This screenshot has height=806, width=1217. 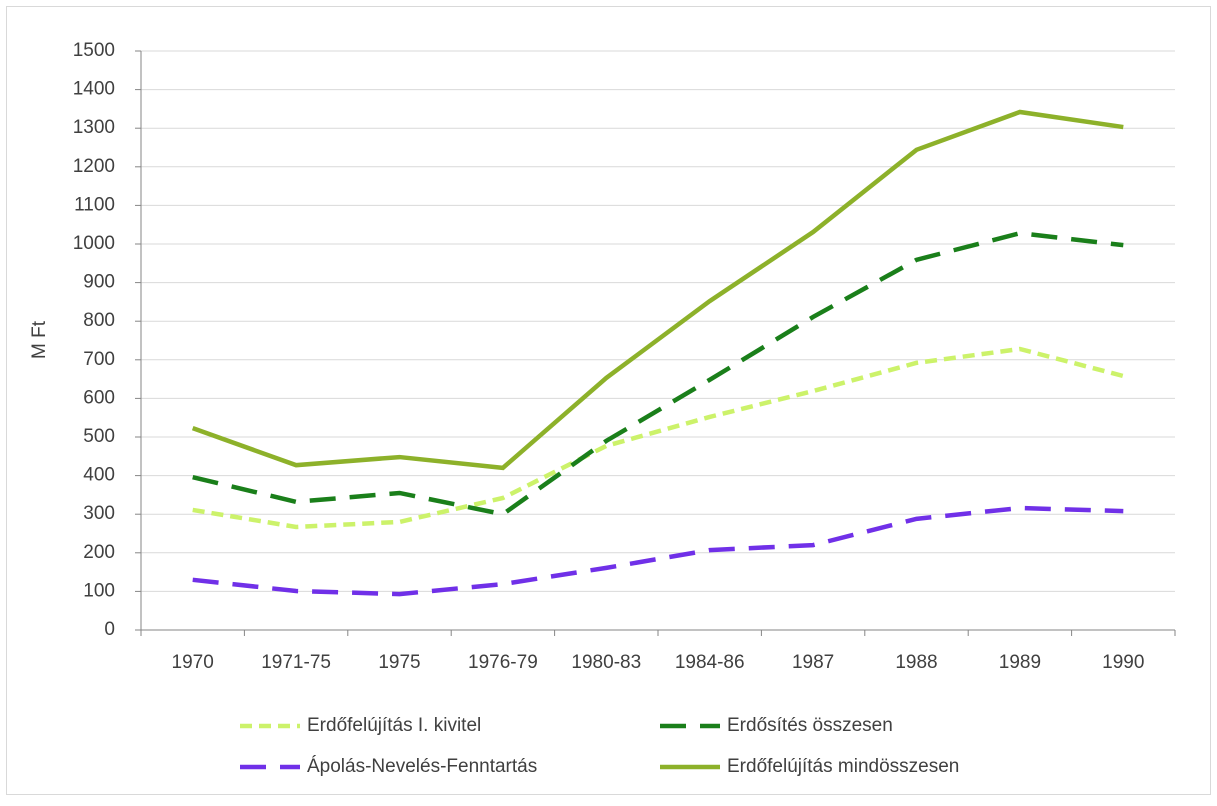 I want to click on legend-label: Erdőfelújítás I. kivitel, so click(x=394, y=725).